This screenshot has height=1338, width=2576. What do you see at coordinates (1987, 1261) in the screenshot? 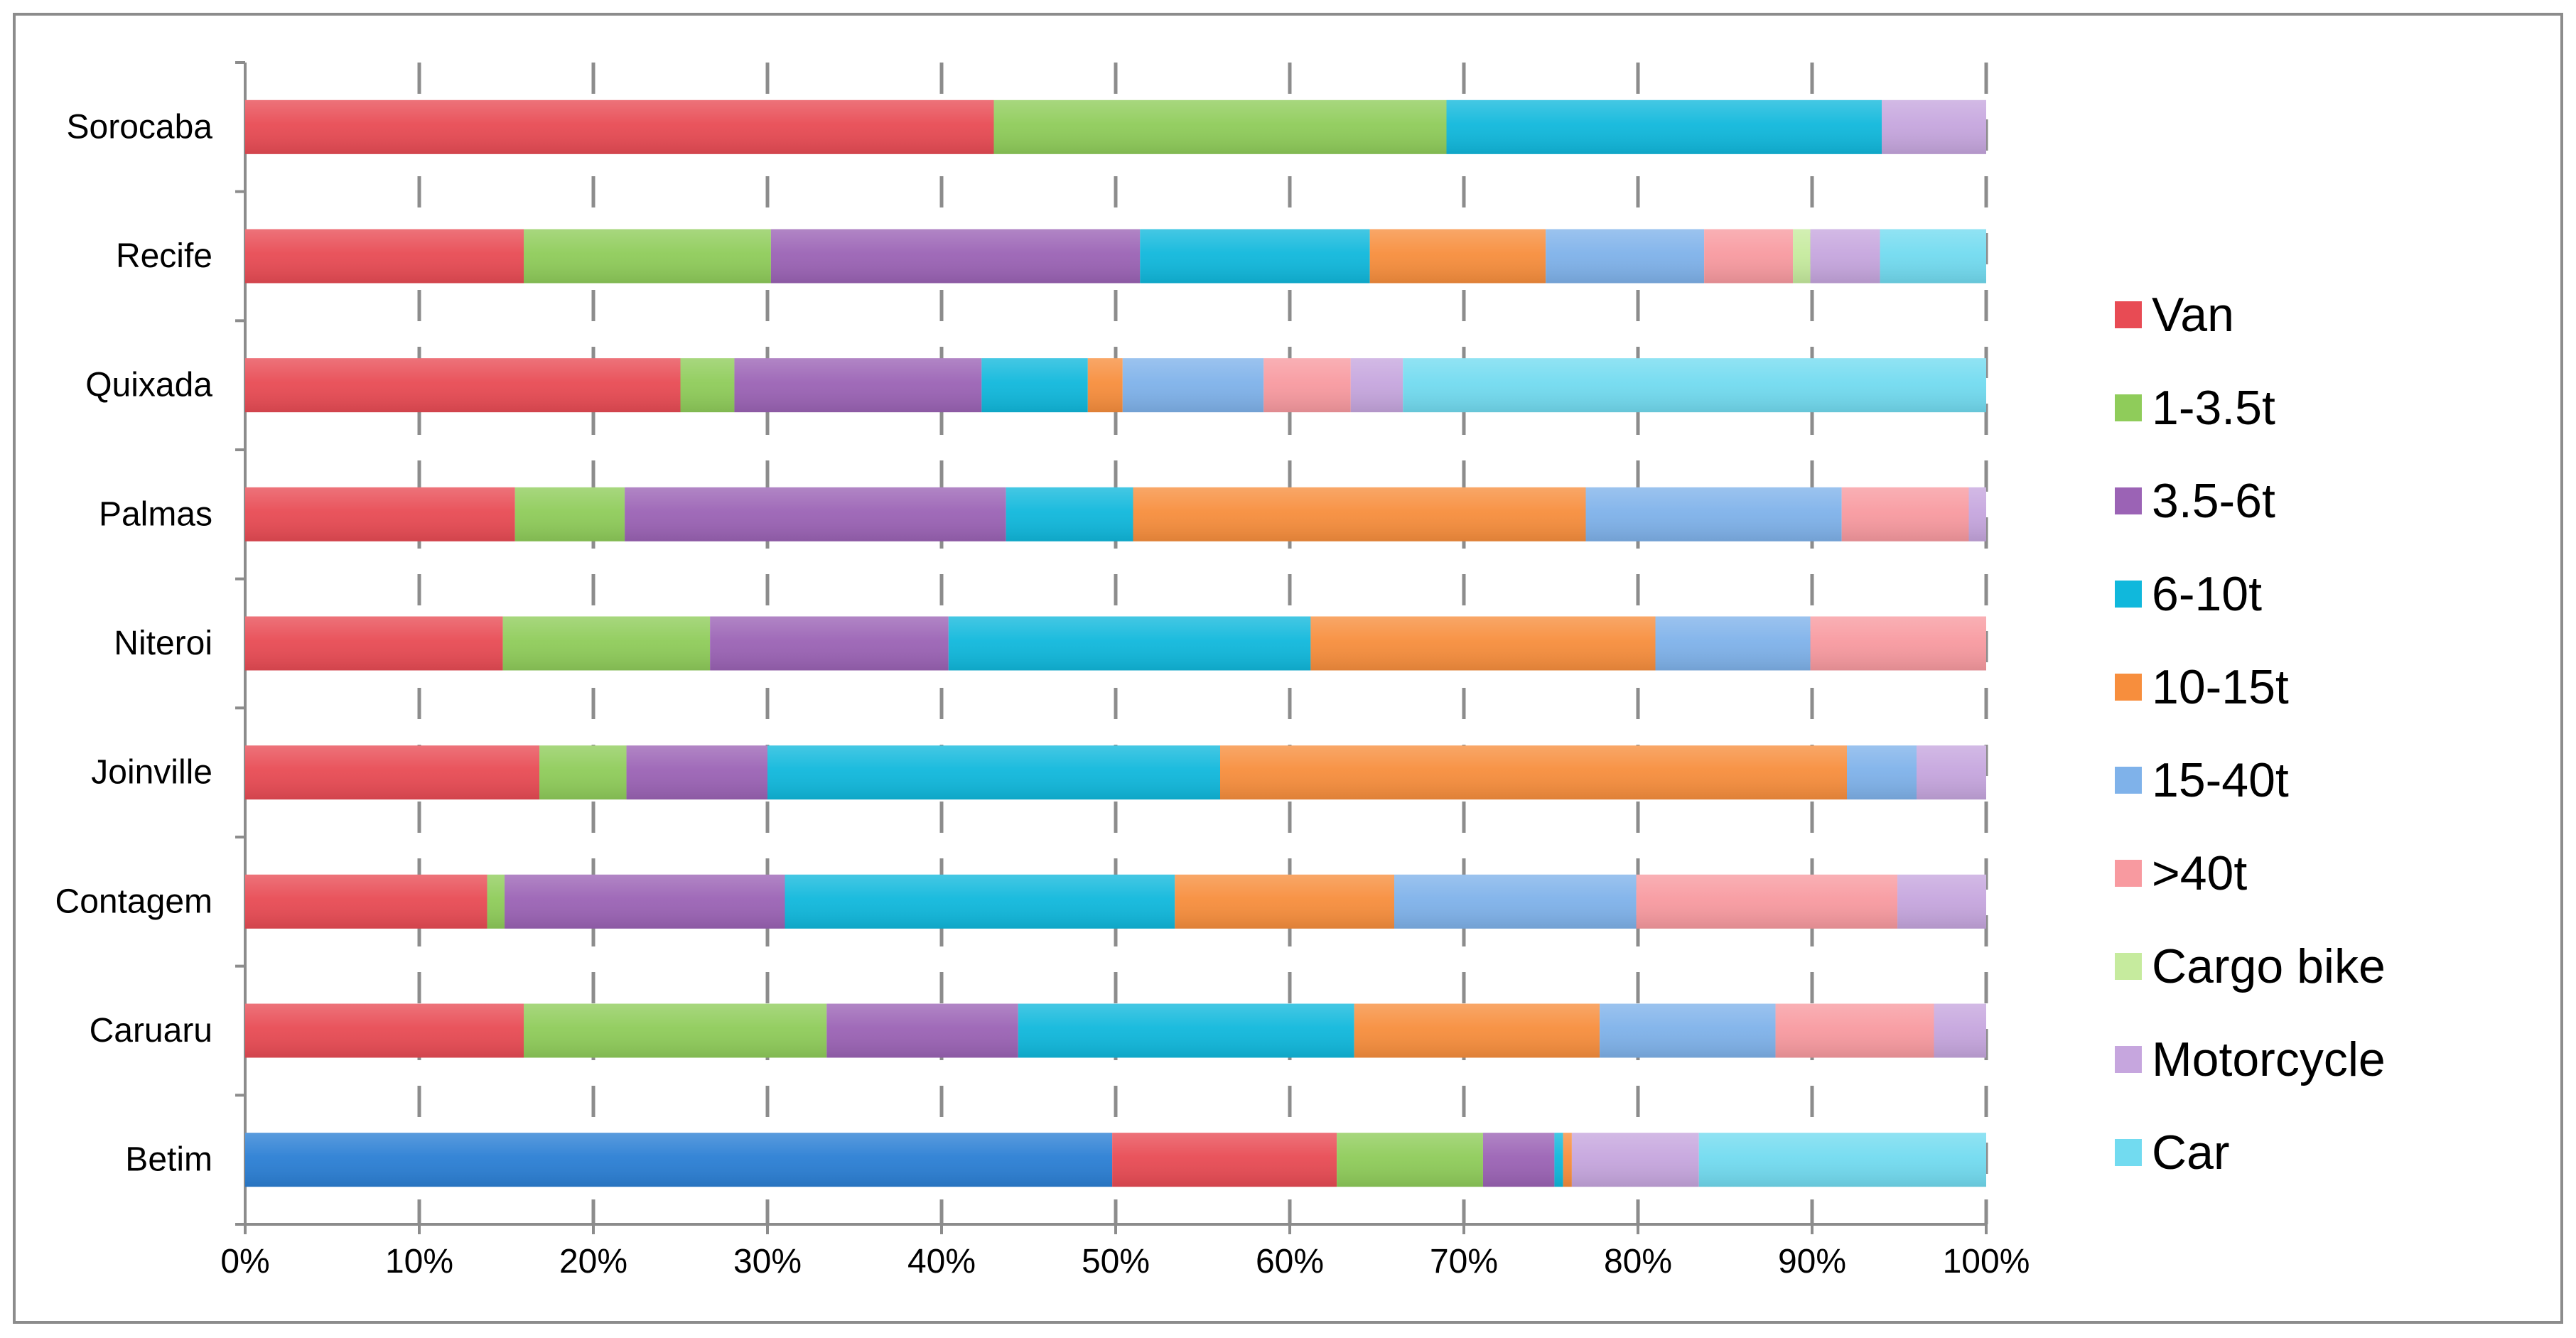
I see `x-tick-label-100: 100%` at bounding box center [1987, 1261].